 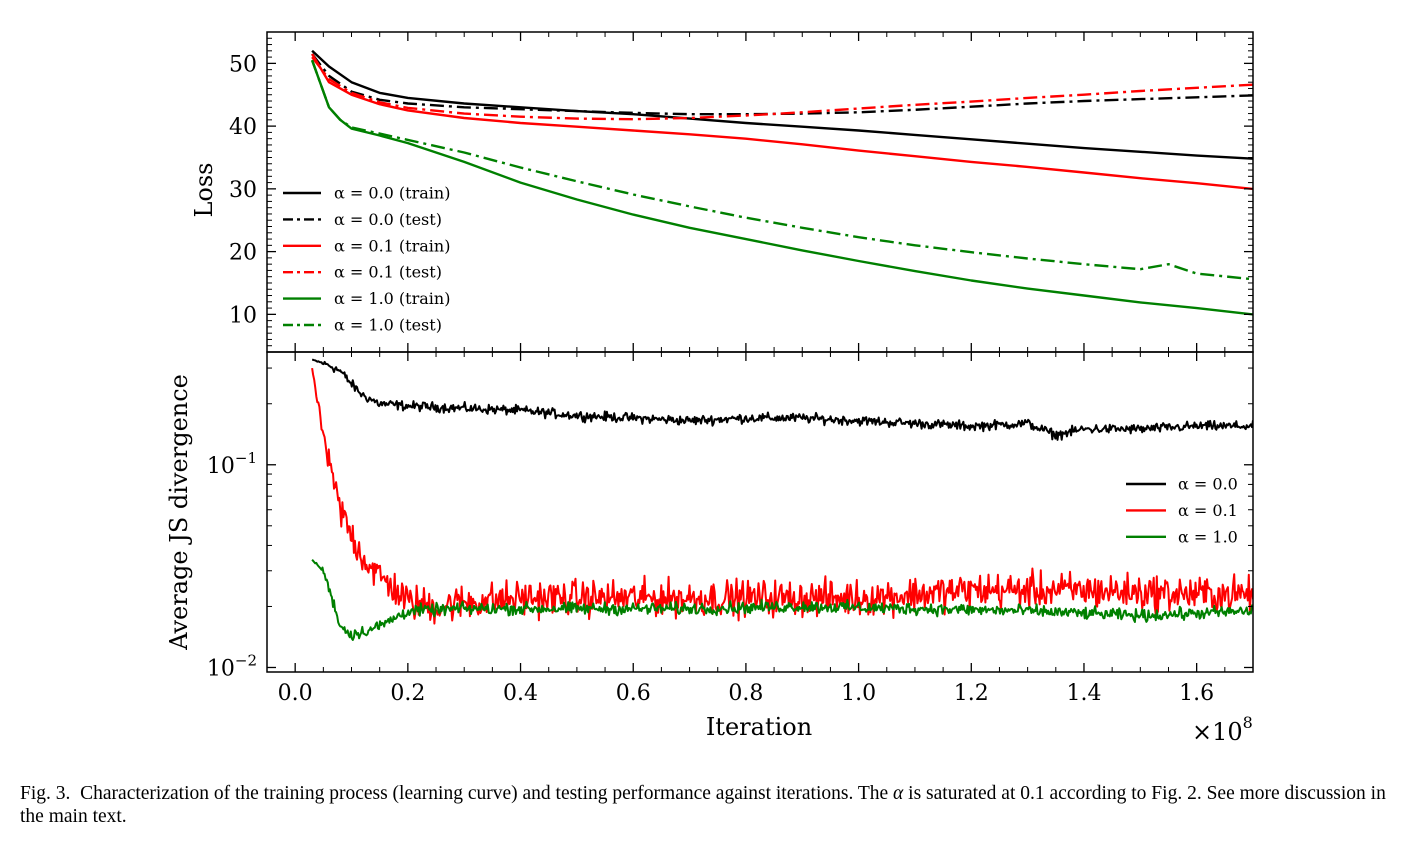 I want to click on loss-y-tick-label: 20, so click(x=243, y=253).